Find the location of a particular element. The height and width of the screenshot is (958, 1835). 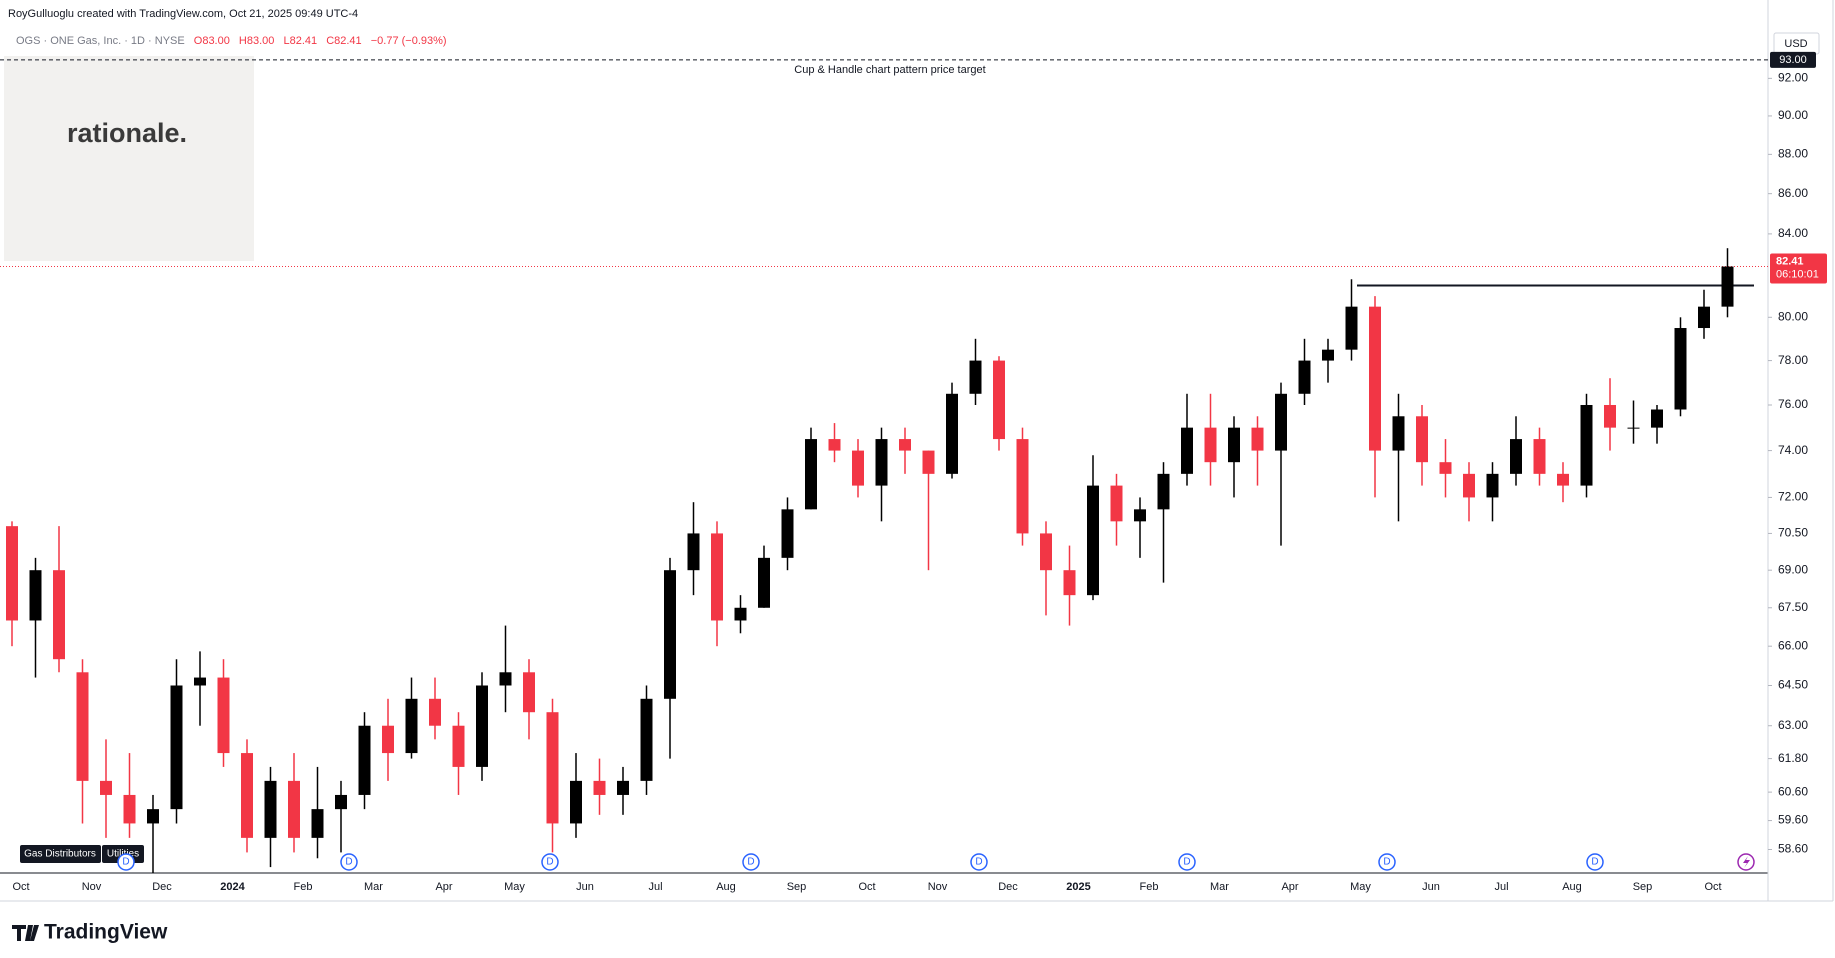

y-tick-label: 86.00 is located at coordinates (1793, 193).